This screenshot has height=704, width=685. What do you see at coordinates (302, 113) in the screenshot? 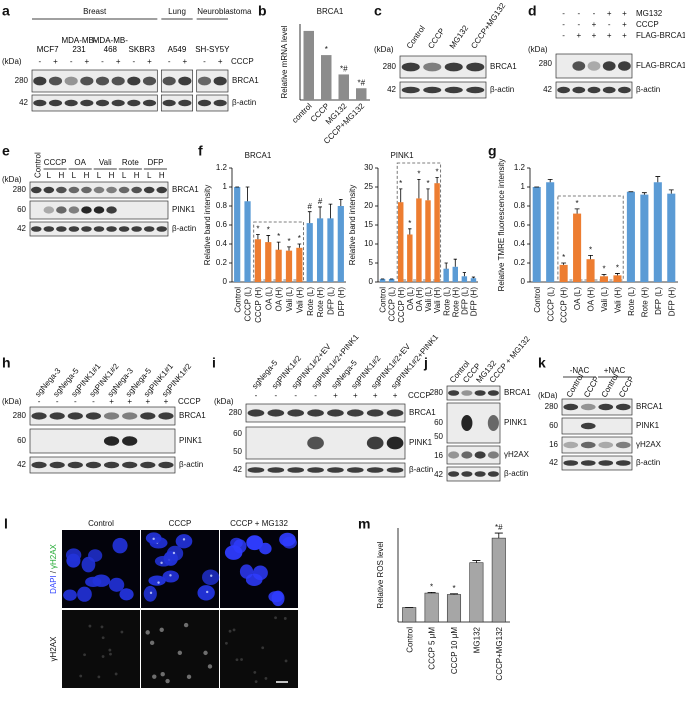
I see `x-tick-label: control` at bounding box center [302, 113].